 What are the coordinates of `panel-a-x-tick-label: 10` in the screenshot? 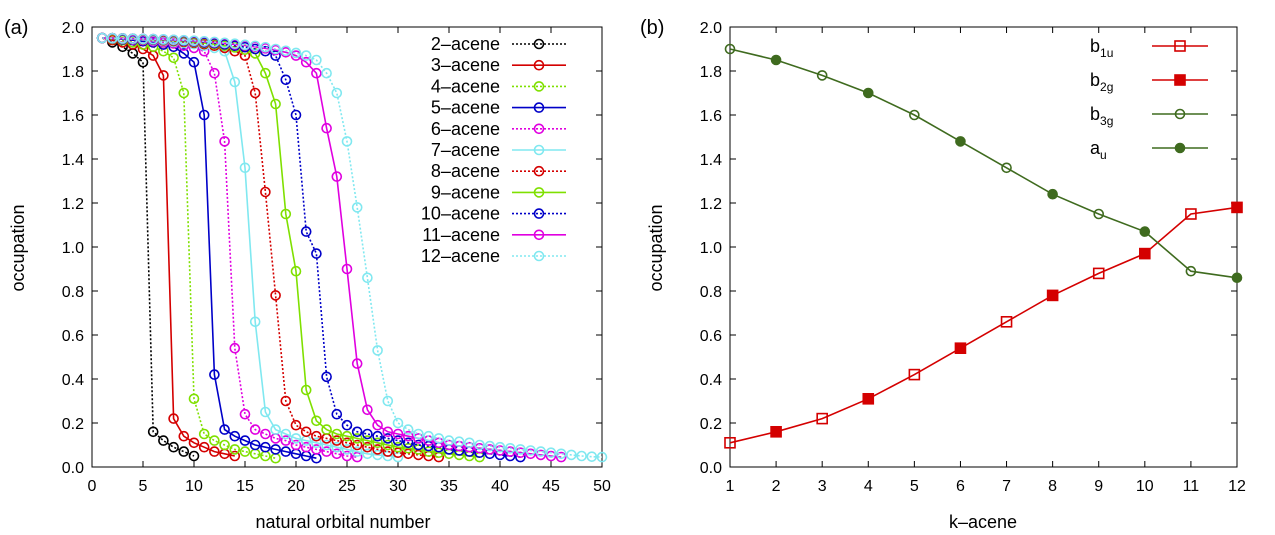 It's located at (194, 486).